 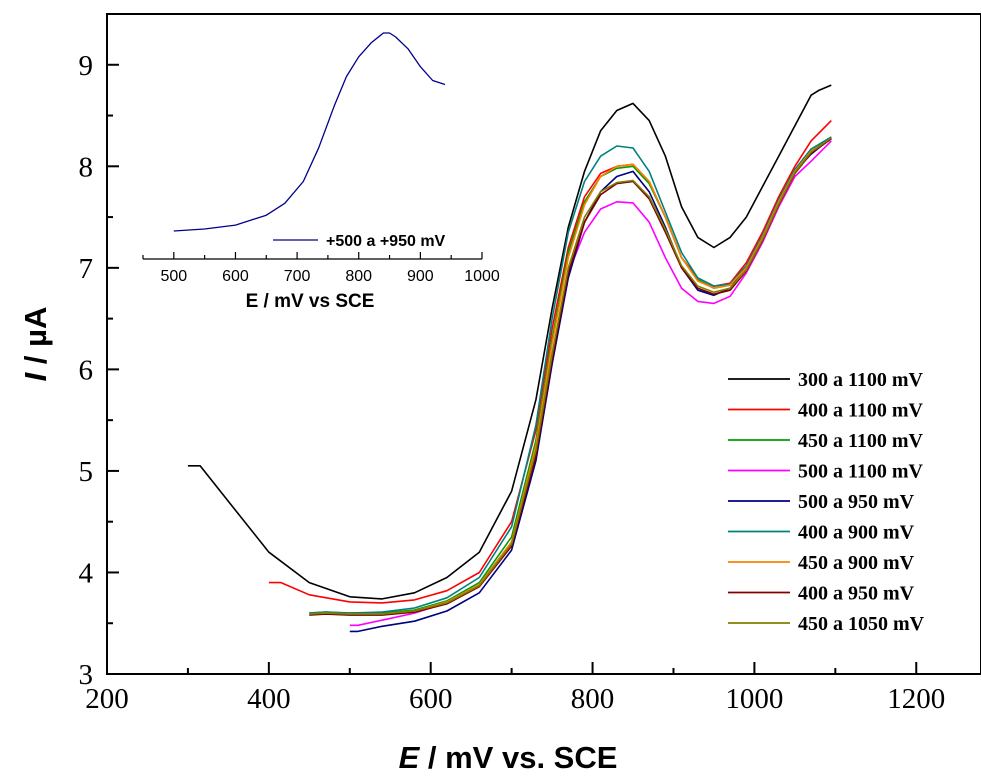 I want to click on x-tick-label: 200, so click(x=107, y=699).